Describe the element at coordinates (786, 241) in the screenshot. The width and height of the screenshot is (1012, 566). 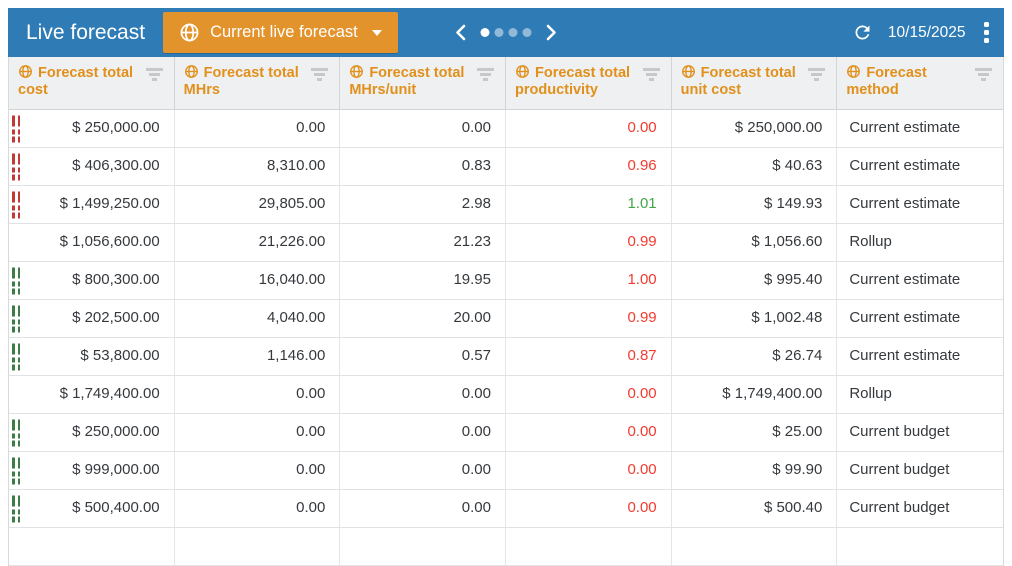
I see `cell-value: $ 1,056.60` at that location.